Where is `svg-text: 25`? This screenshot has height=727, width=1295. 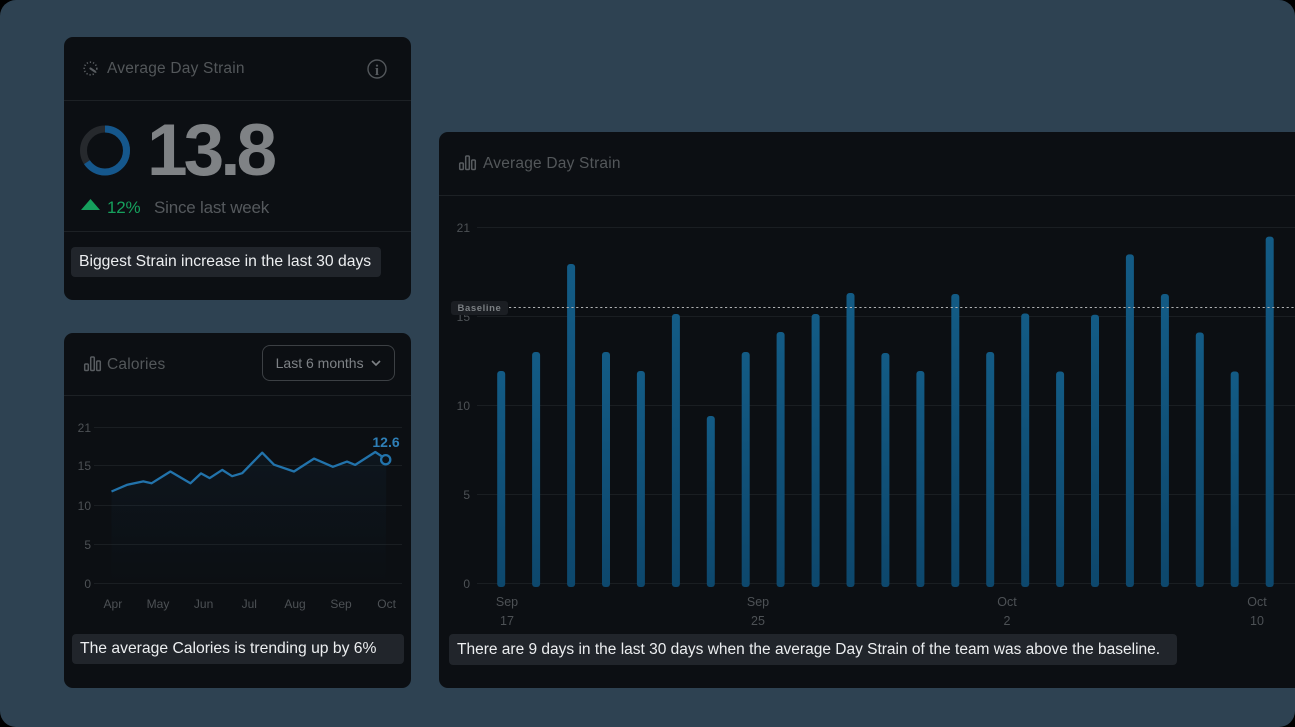
svg-text: 25 is located at coordinates (758, 621).